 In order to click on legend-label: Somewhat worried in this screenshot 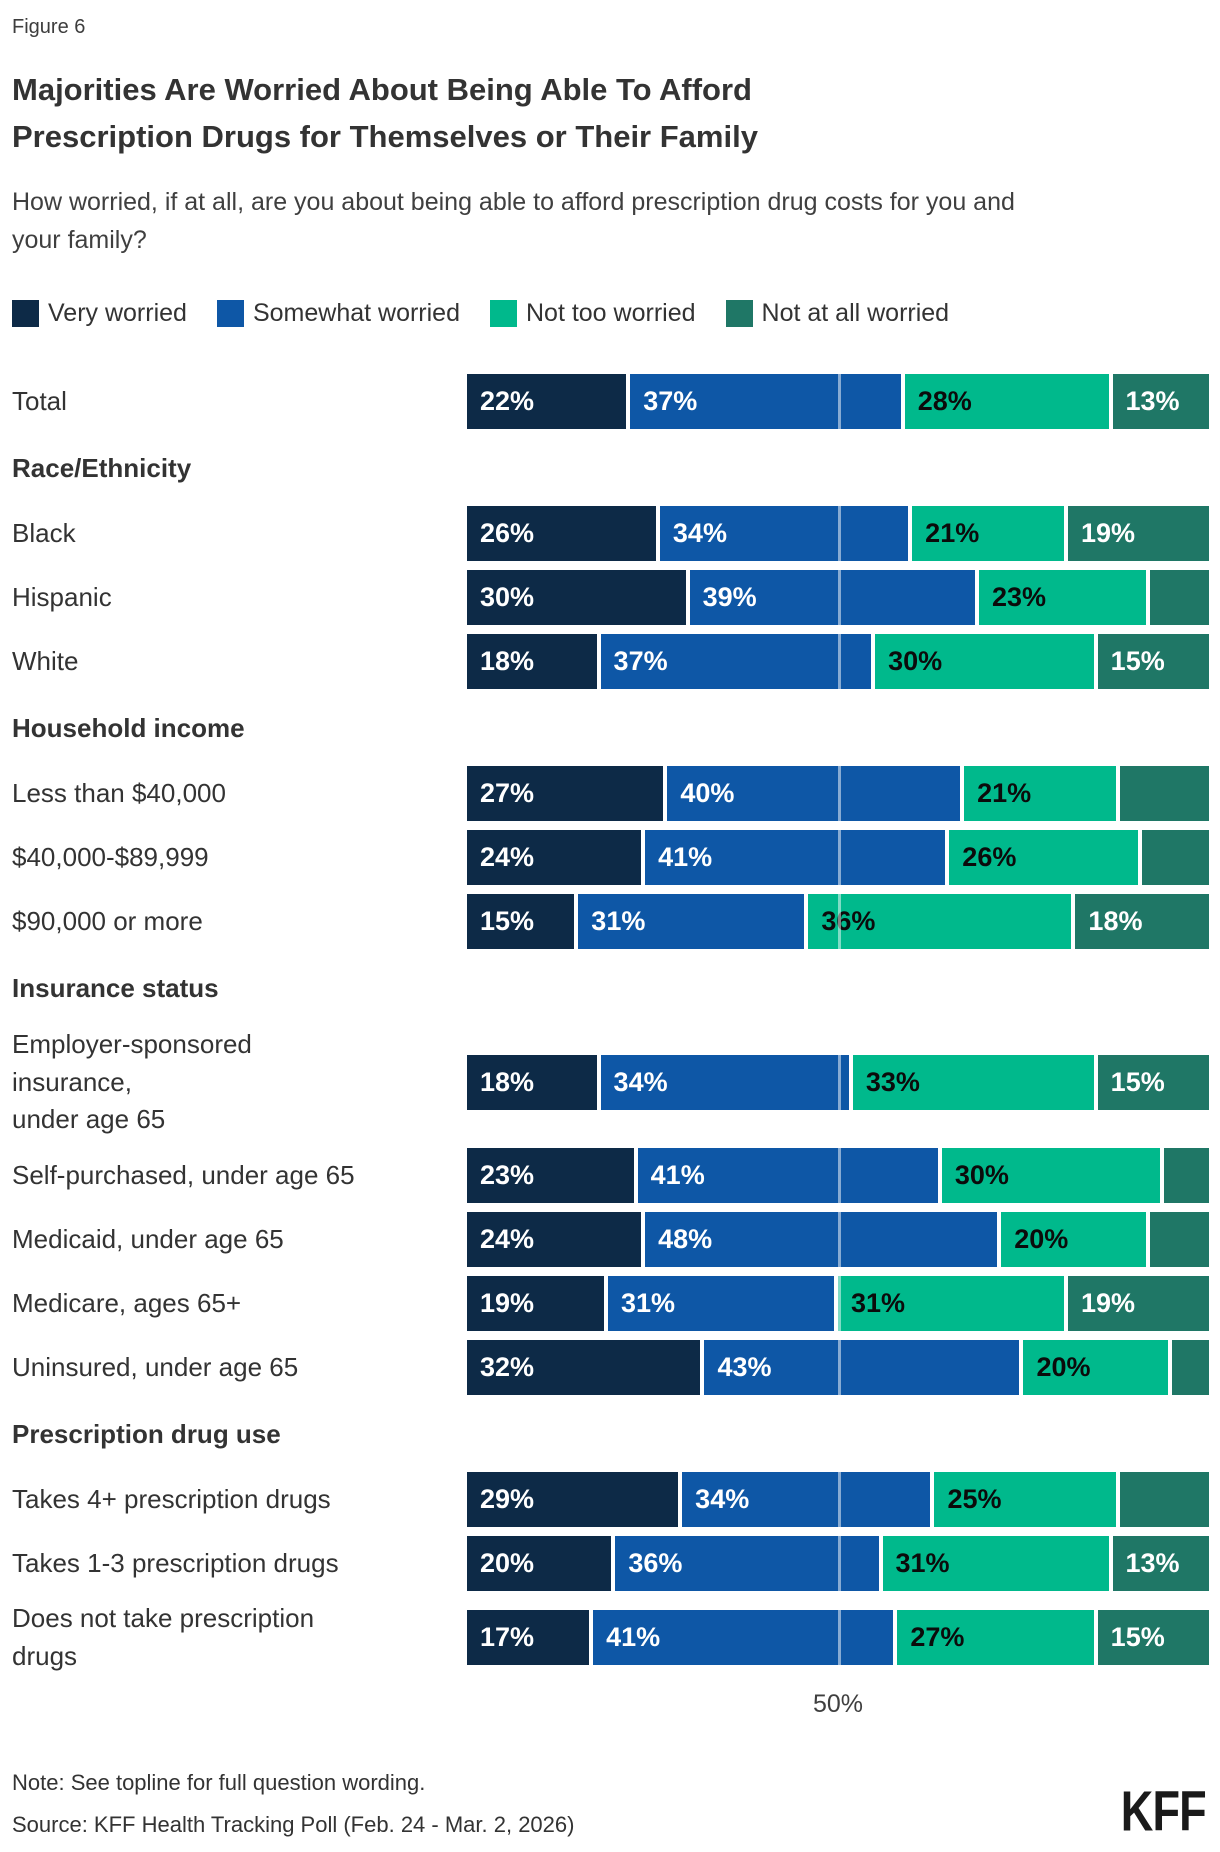, I will do `click(356, 313)`.